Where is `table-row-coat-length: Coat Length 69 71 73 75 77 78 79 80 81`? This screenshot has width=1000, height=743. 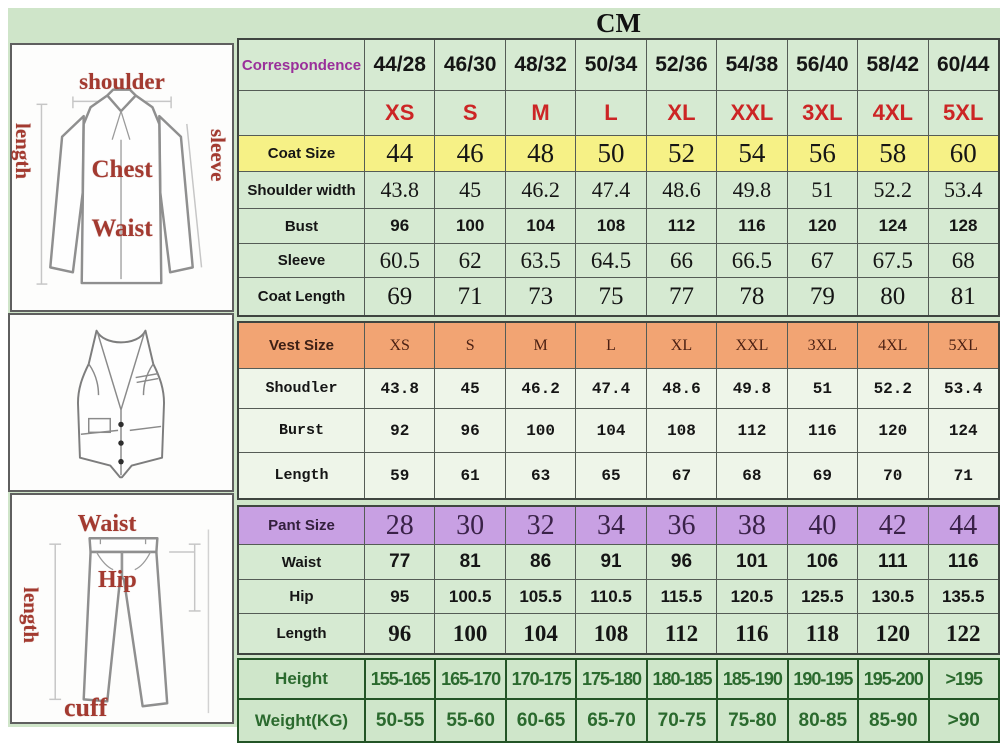
table-row-coat-length: Coat Length 69 71 73 75 77 78 79 80 81 is located at coordinates (618, 296).